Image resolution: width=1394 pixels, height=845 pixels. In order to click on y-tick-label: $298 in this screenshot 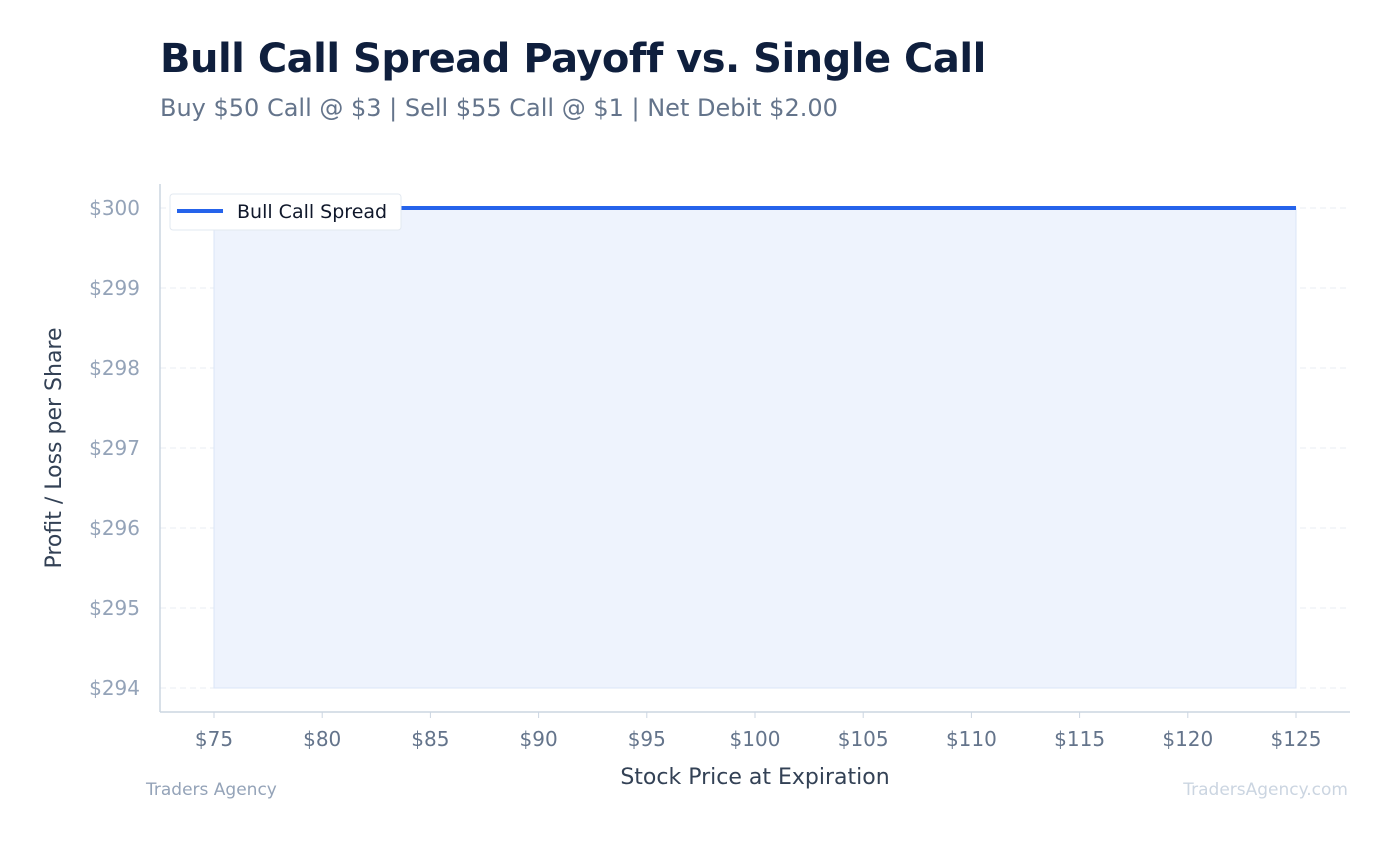, I will do `click(114, 368)`.